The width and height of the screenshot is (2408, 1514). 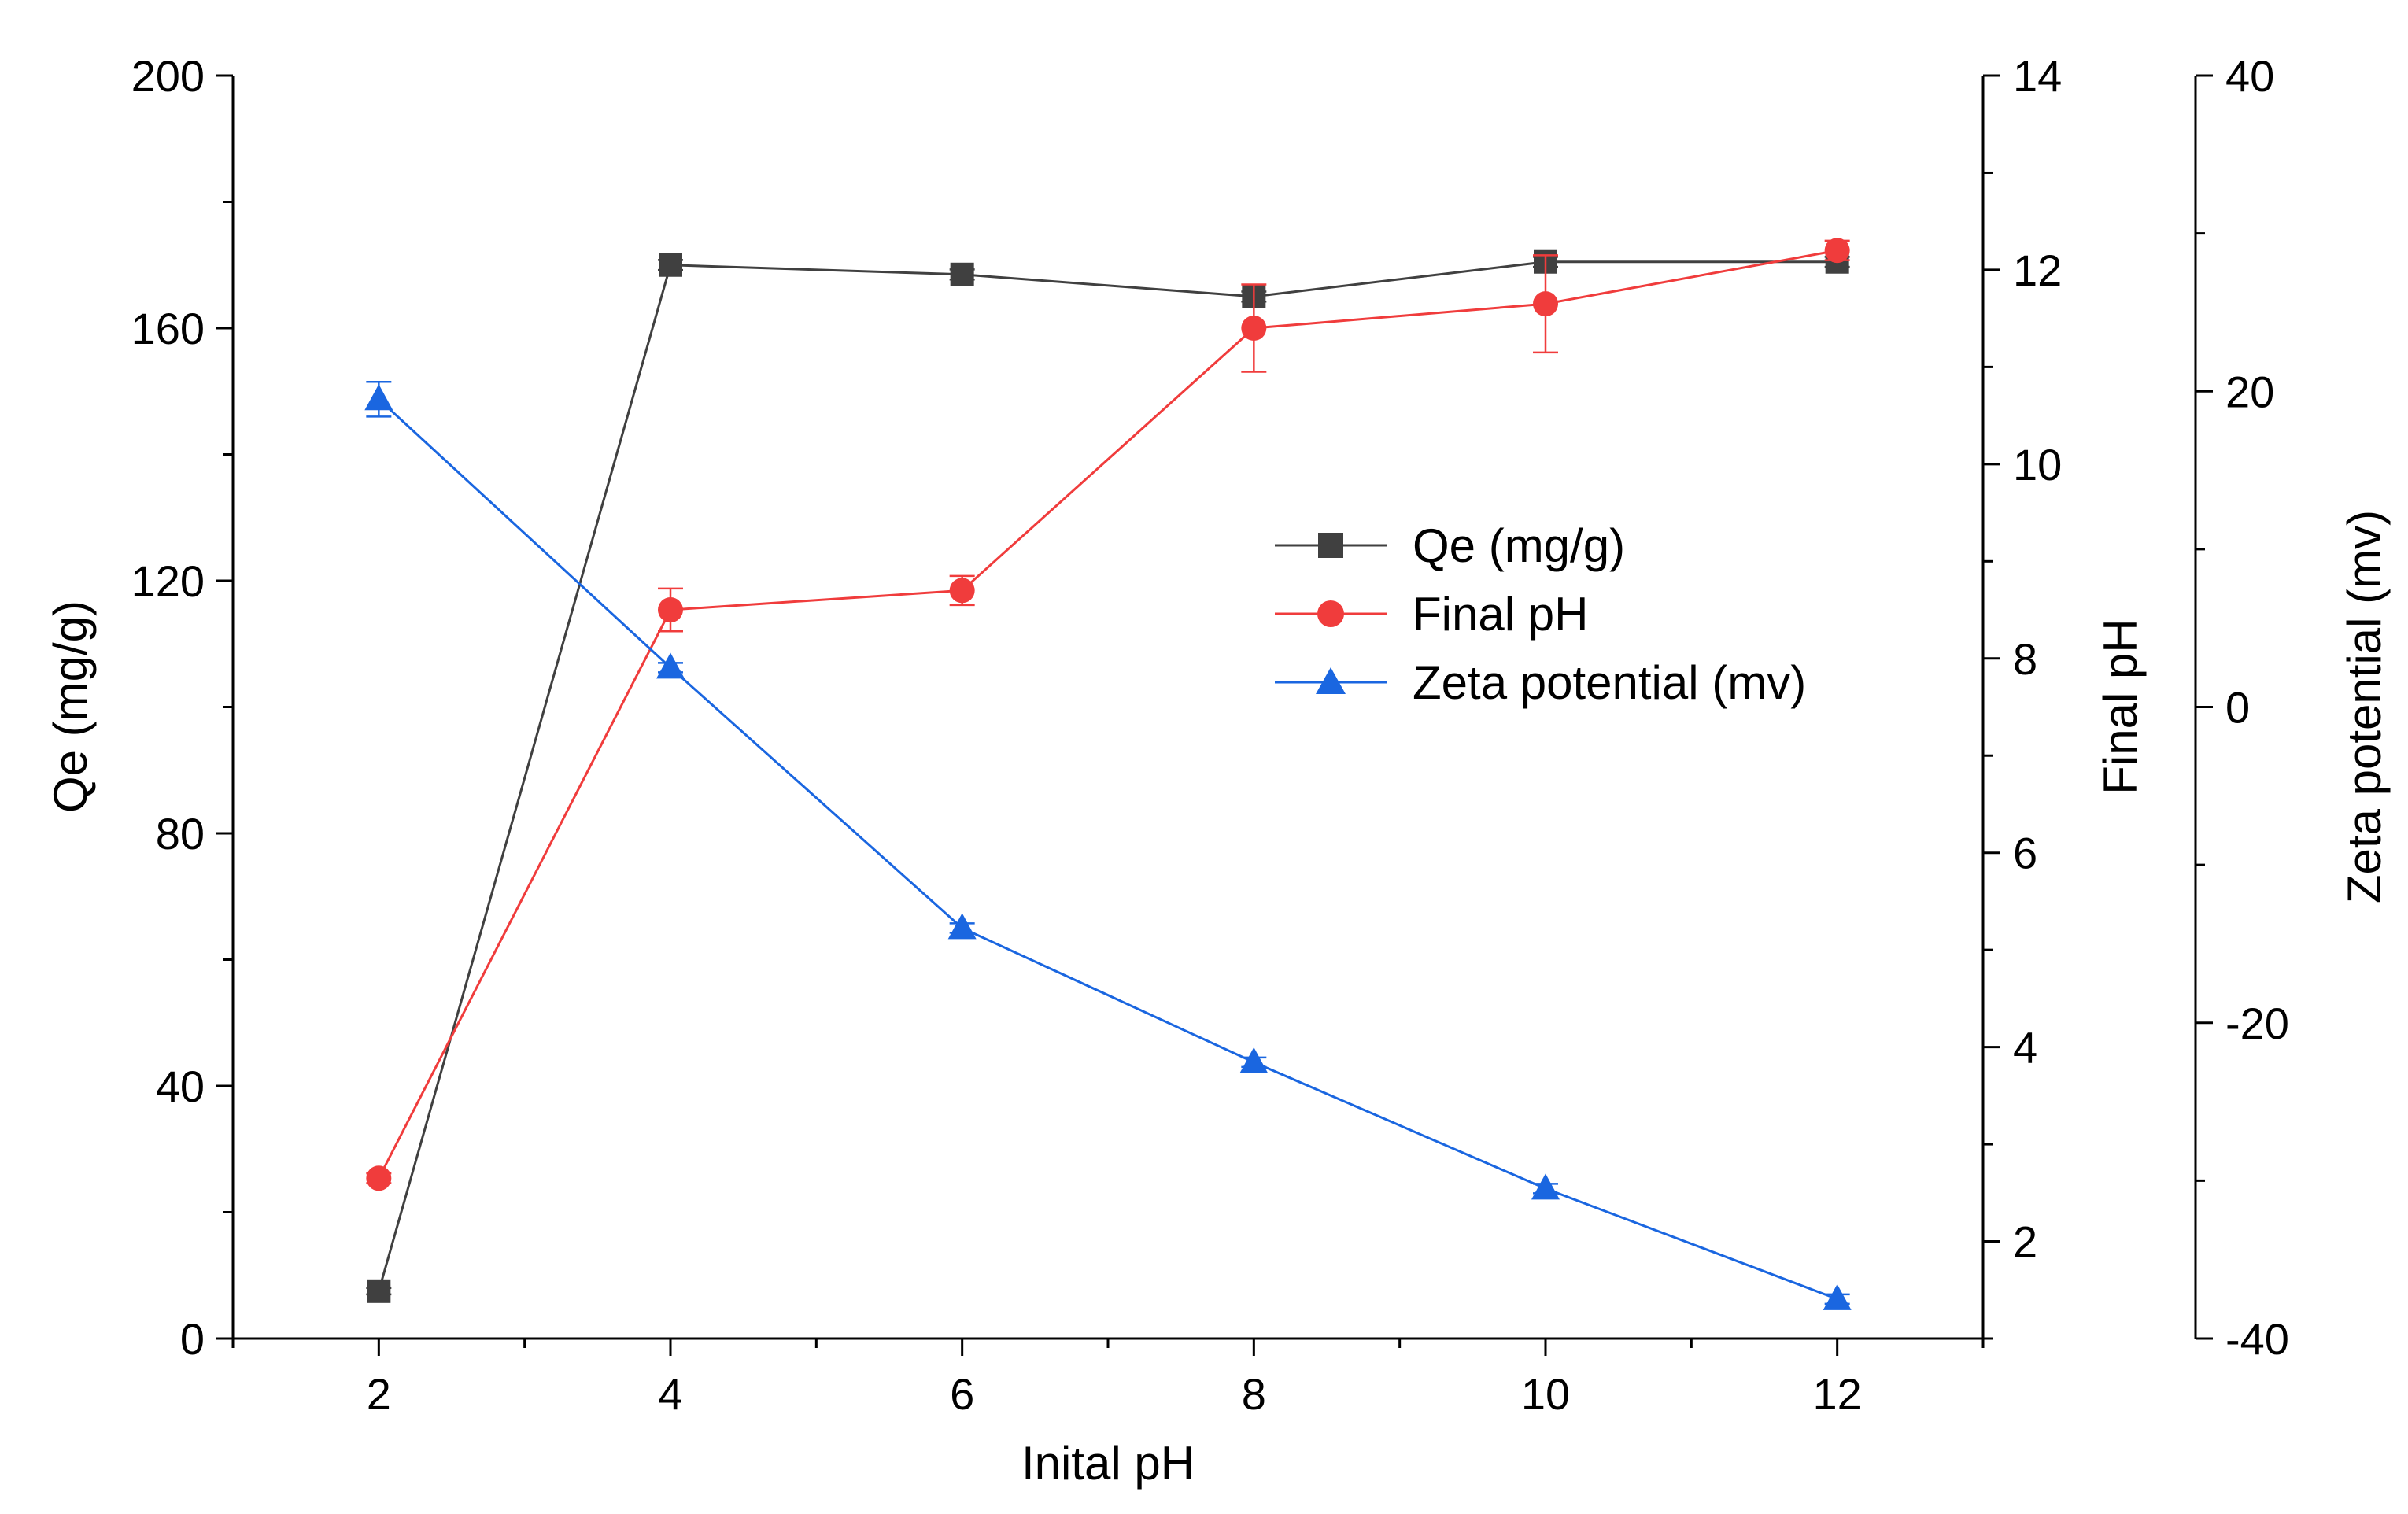 I want to click on x-tick-label: 8, so click(x=1254, y=1394).